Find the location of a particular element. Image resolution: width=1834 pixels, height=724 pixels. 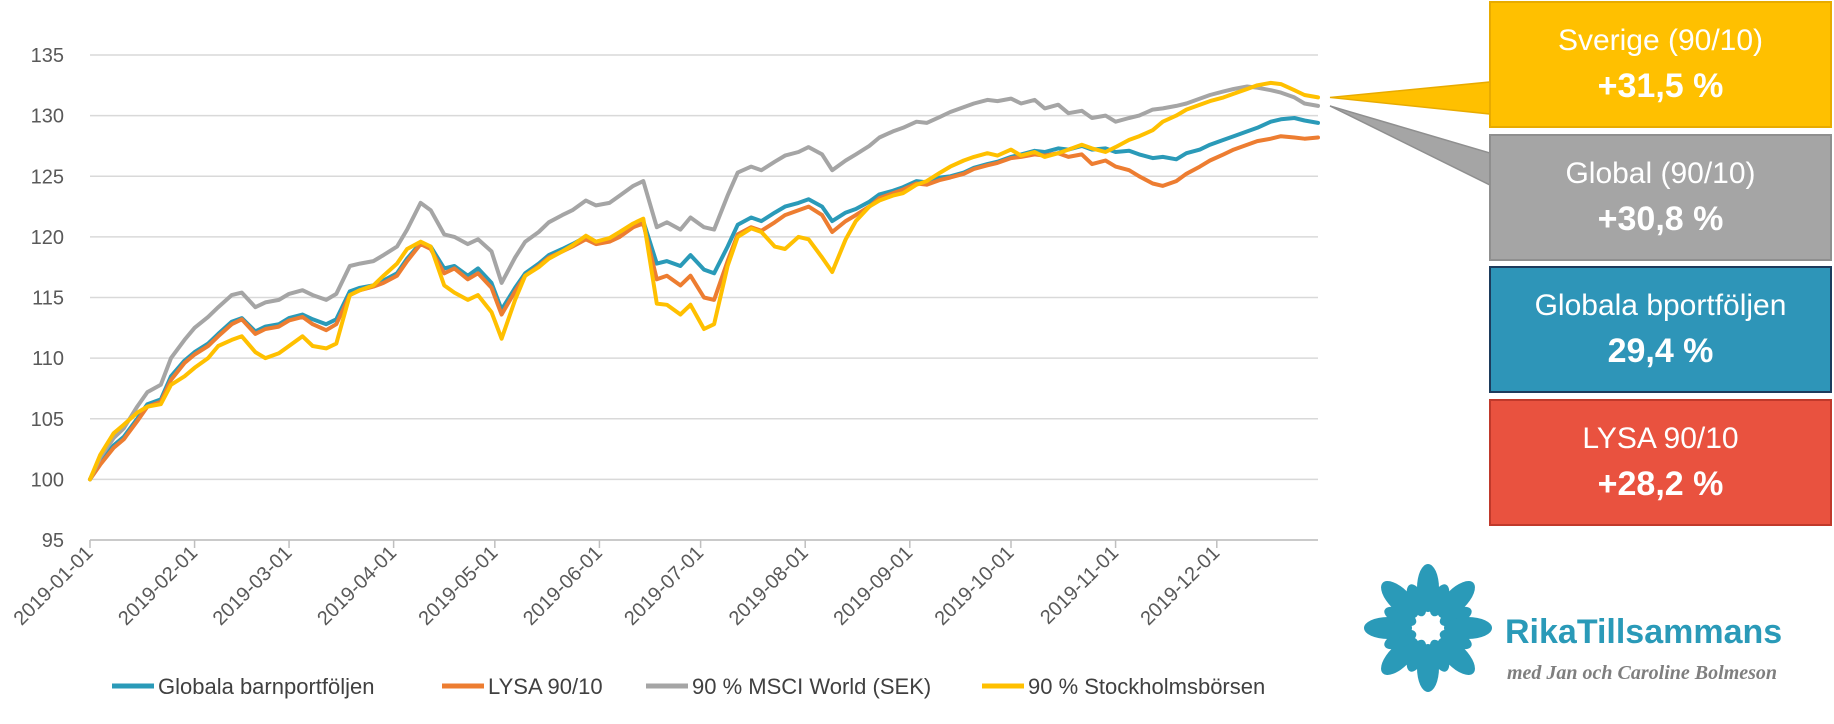

flower-center is located at coordinates (1428, 628).